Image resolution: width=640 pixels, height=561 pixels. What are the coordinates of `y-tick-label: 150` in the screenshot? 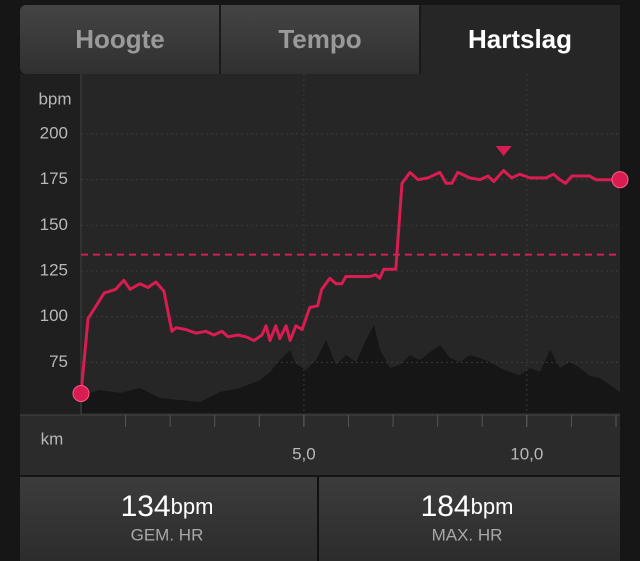 It's located at (54, 224).